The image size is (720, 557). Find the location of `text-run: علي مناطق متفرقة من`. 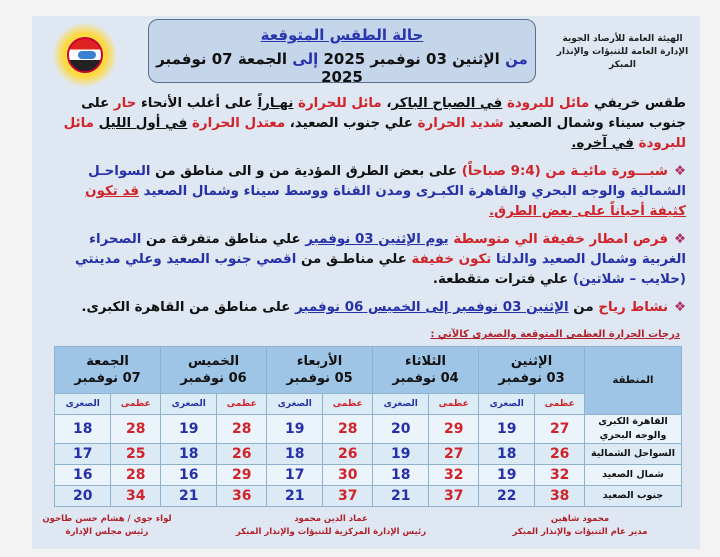

text-run: علي مناطق متفرقة من is located at coordinates (223, 239).